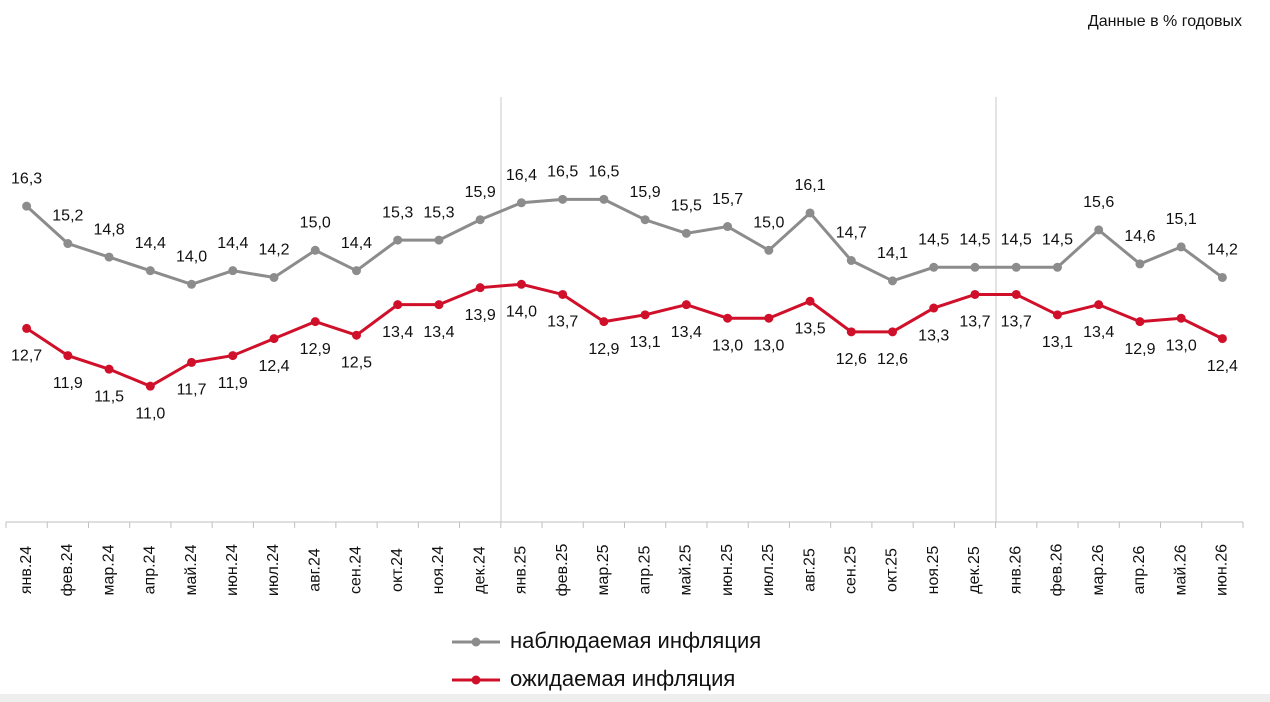 Image resolution: width=1270 pixels, height=702 pixels. What do you see at coordinates (644, 570) in the screenshot?
I see `x-tick-label: апр.25` at bounding box center [644, 570].